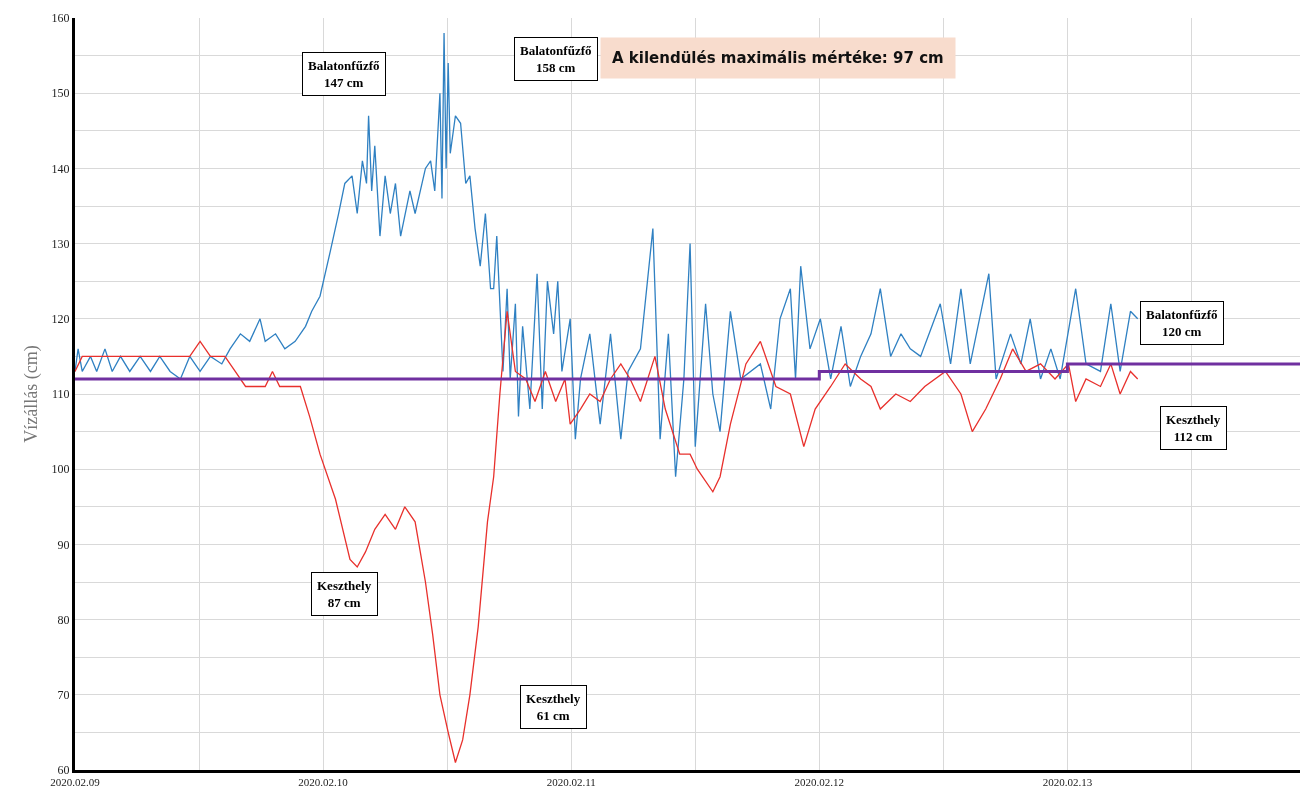 This screenshot has height=798, width=1304. Describe the element at coordinates (63, 544) in the screenshot. I see `y-tick-label: 90` at that location.